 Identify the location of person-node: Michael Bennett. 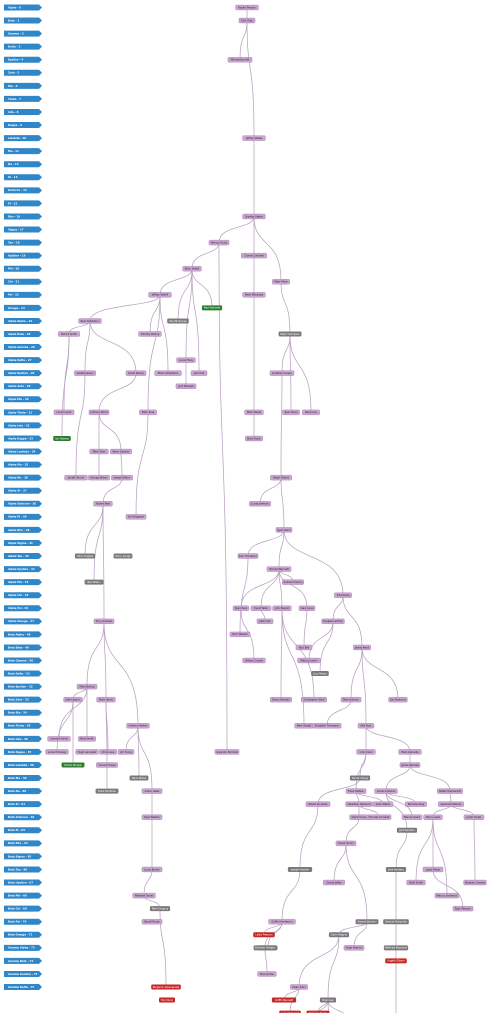
(279, 569).